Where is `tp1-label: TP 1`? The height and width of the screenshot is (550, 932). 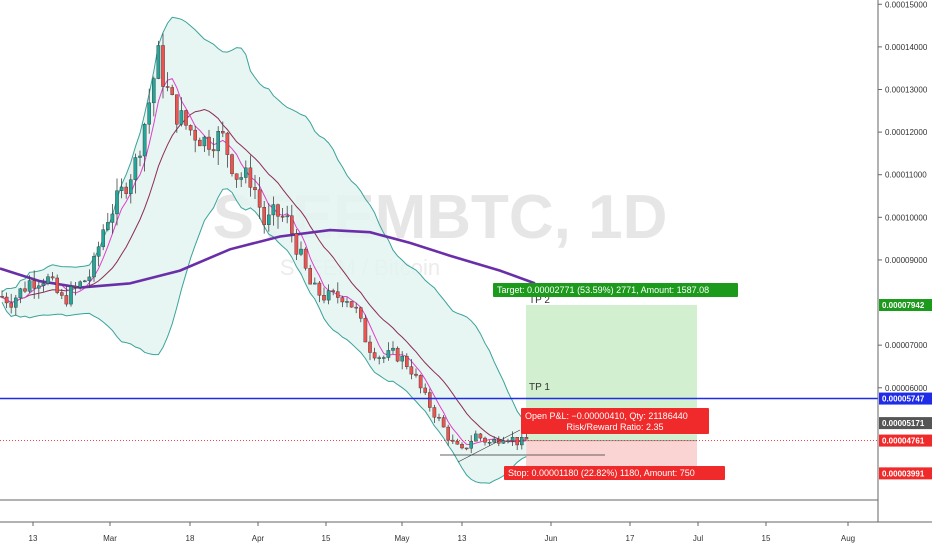 tp1-label: TP 1 is located at coordinates (539, 387).